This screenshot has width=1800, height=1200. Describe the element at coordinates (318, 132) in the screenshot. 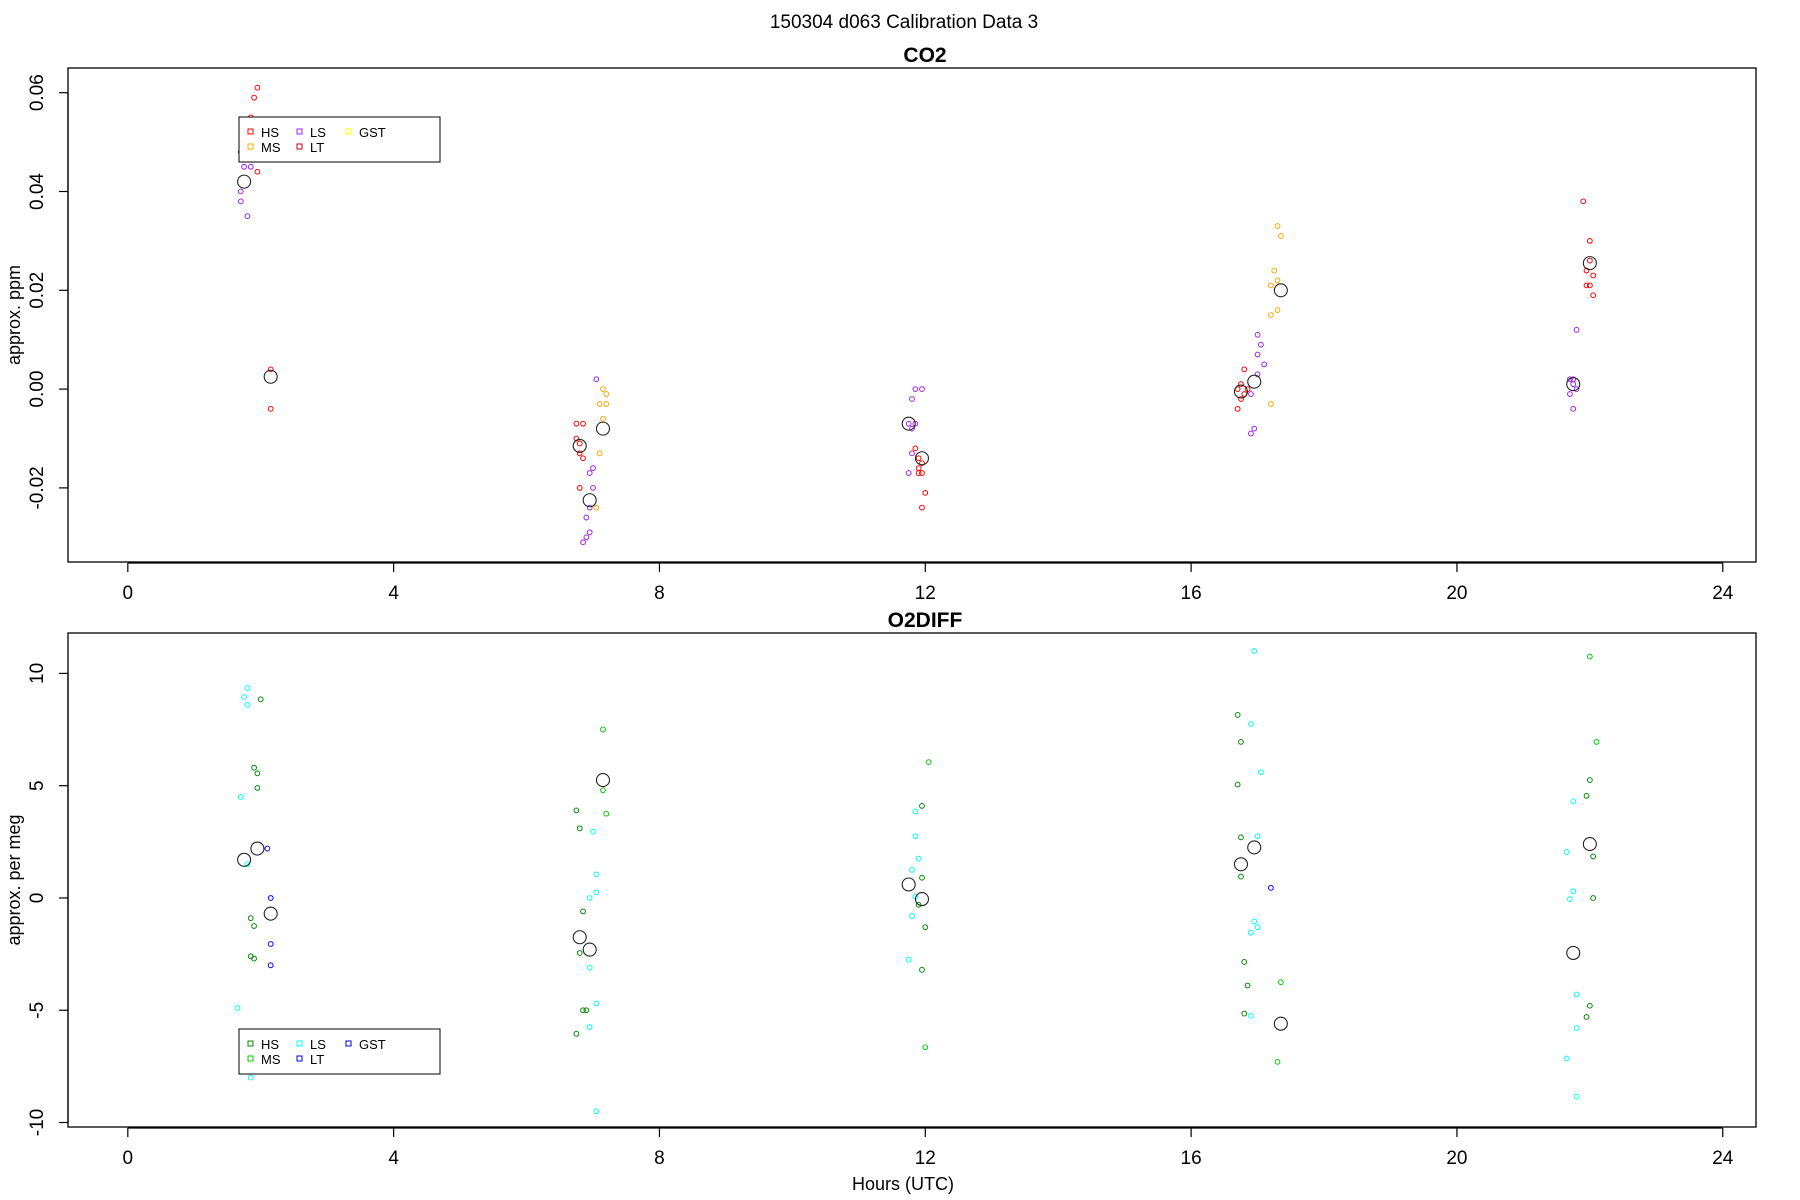

I see `co2-legend-label-ls: LS` at that location.